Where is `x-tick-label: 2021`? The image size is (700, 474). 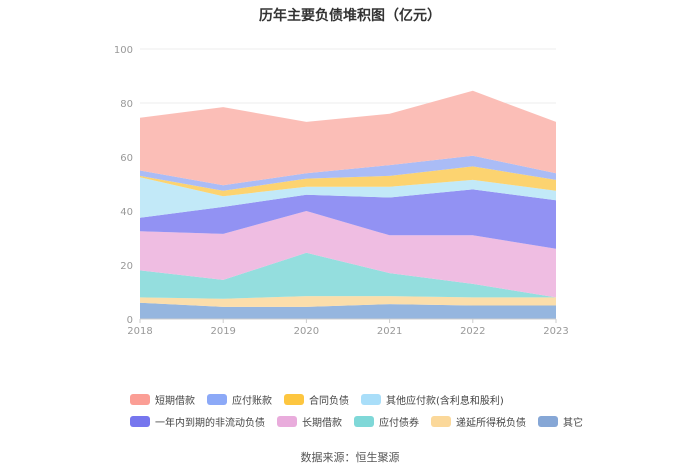 x-tick-label: 2021 is located at coordinates (389, 331).